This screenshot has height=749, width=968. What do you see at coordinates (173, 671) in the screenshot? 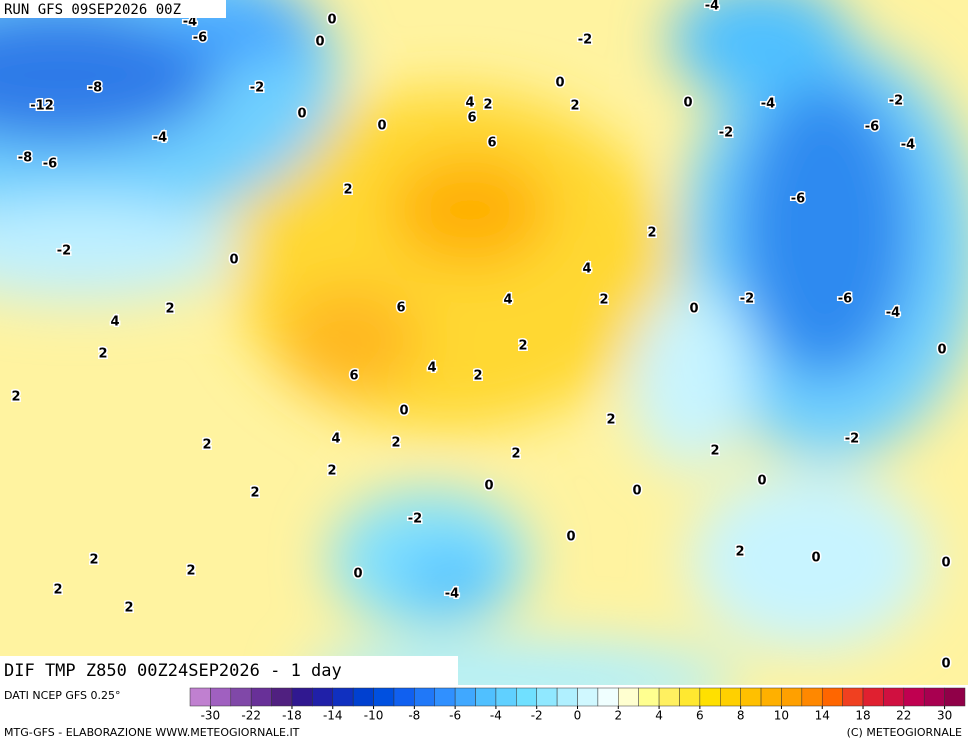
I see `map-title: DIF TMP Z850 00Z24SEP2026 - 1 day` at bounding box center [173, 671].